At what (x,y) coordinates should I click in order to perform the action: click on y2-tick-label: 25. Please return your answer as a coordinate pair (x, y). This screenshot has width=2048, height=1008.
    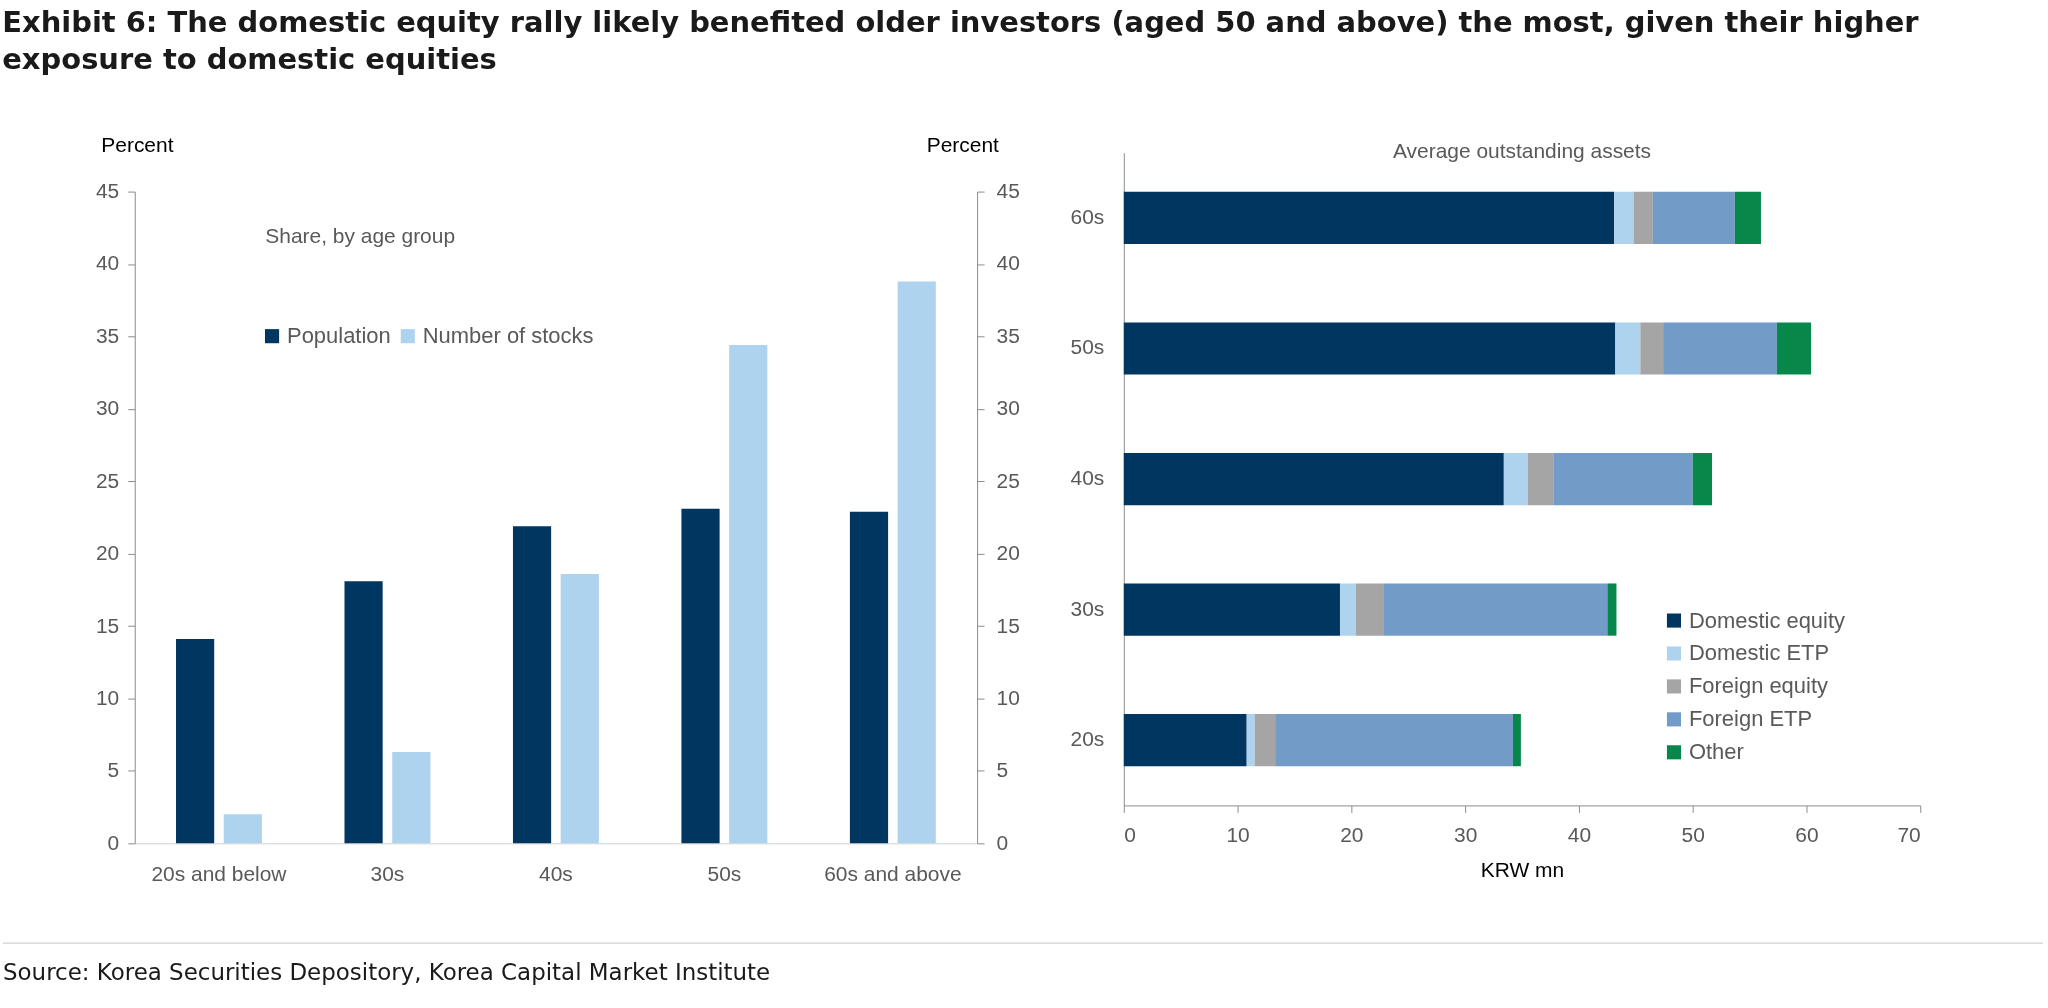
    Looking at the image, I should click on (1008, 480).